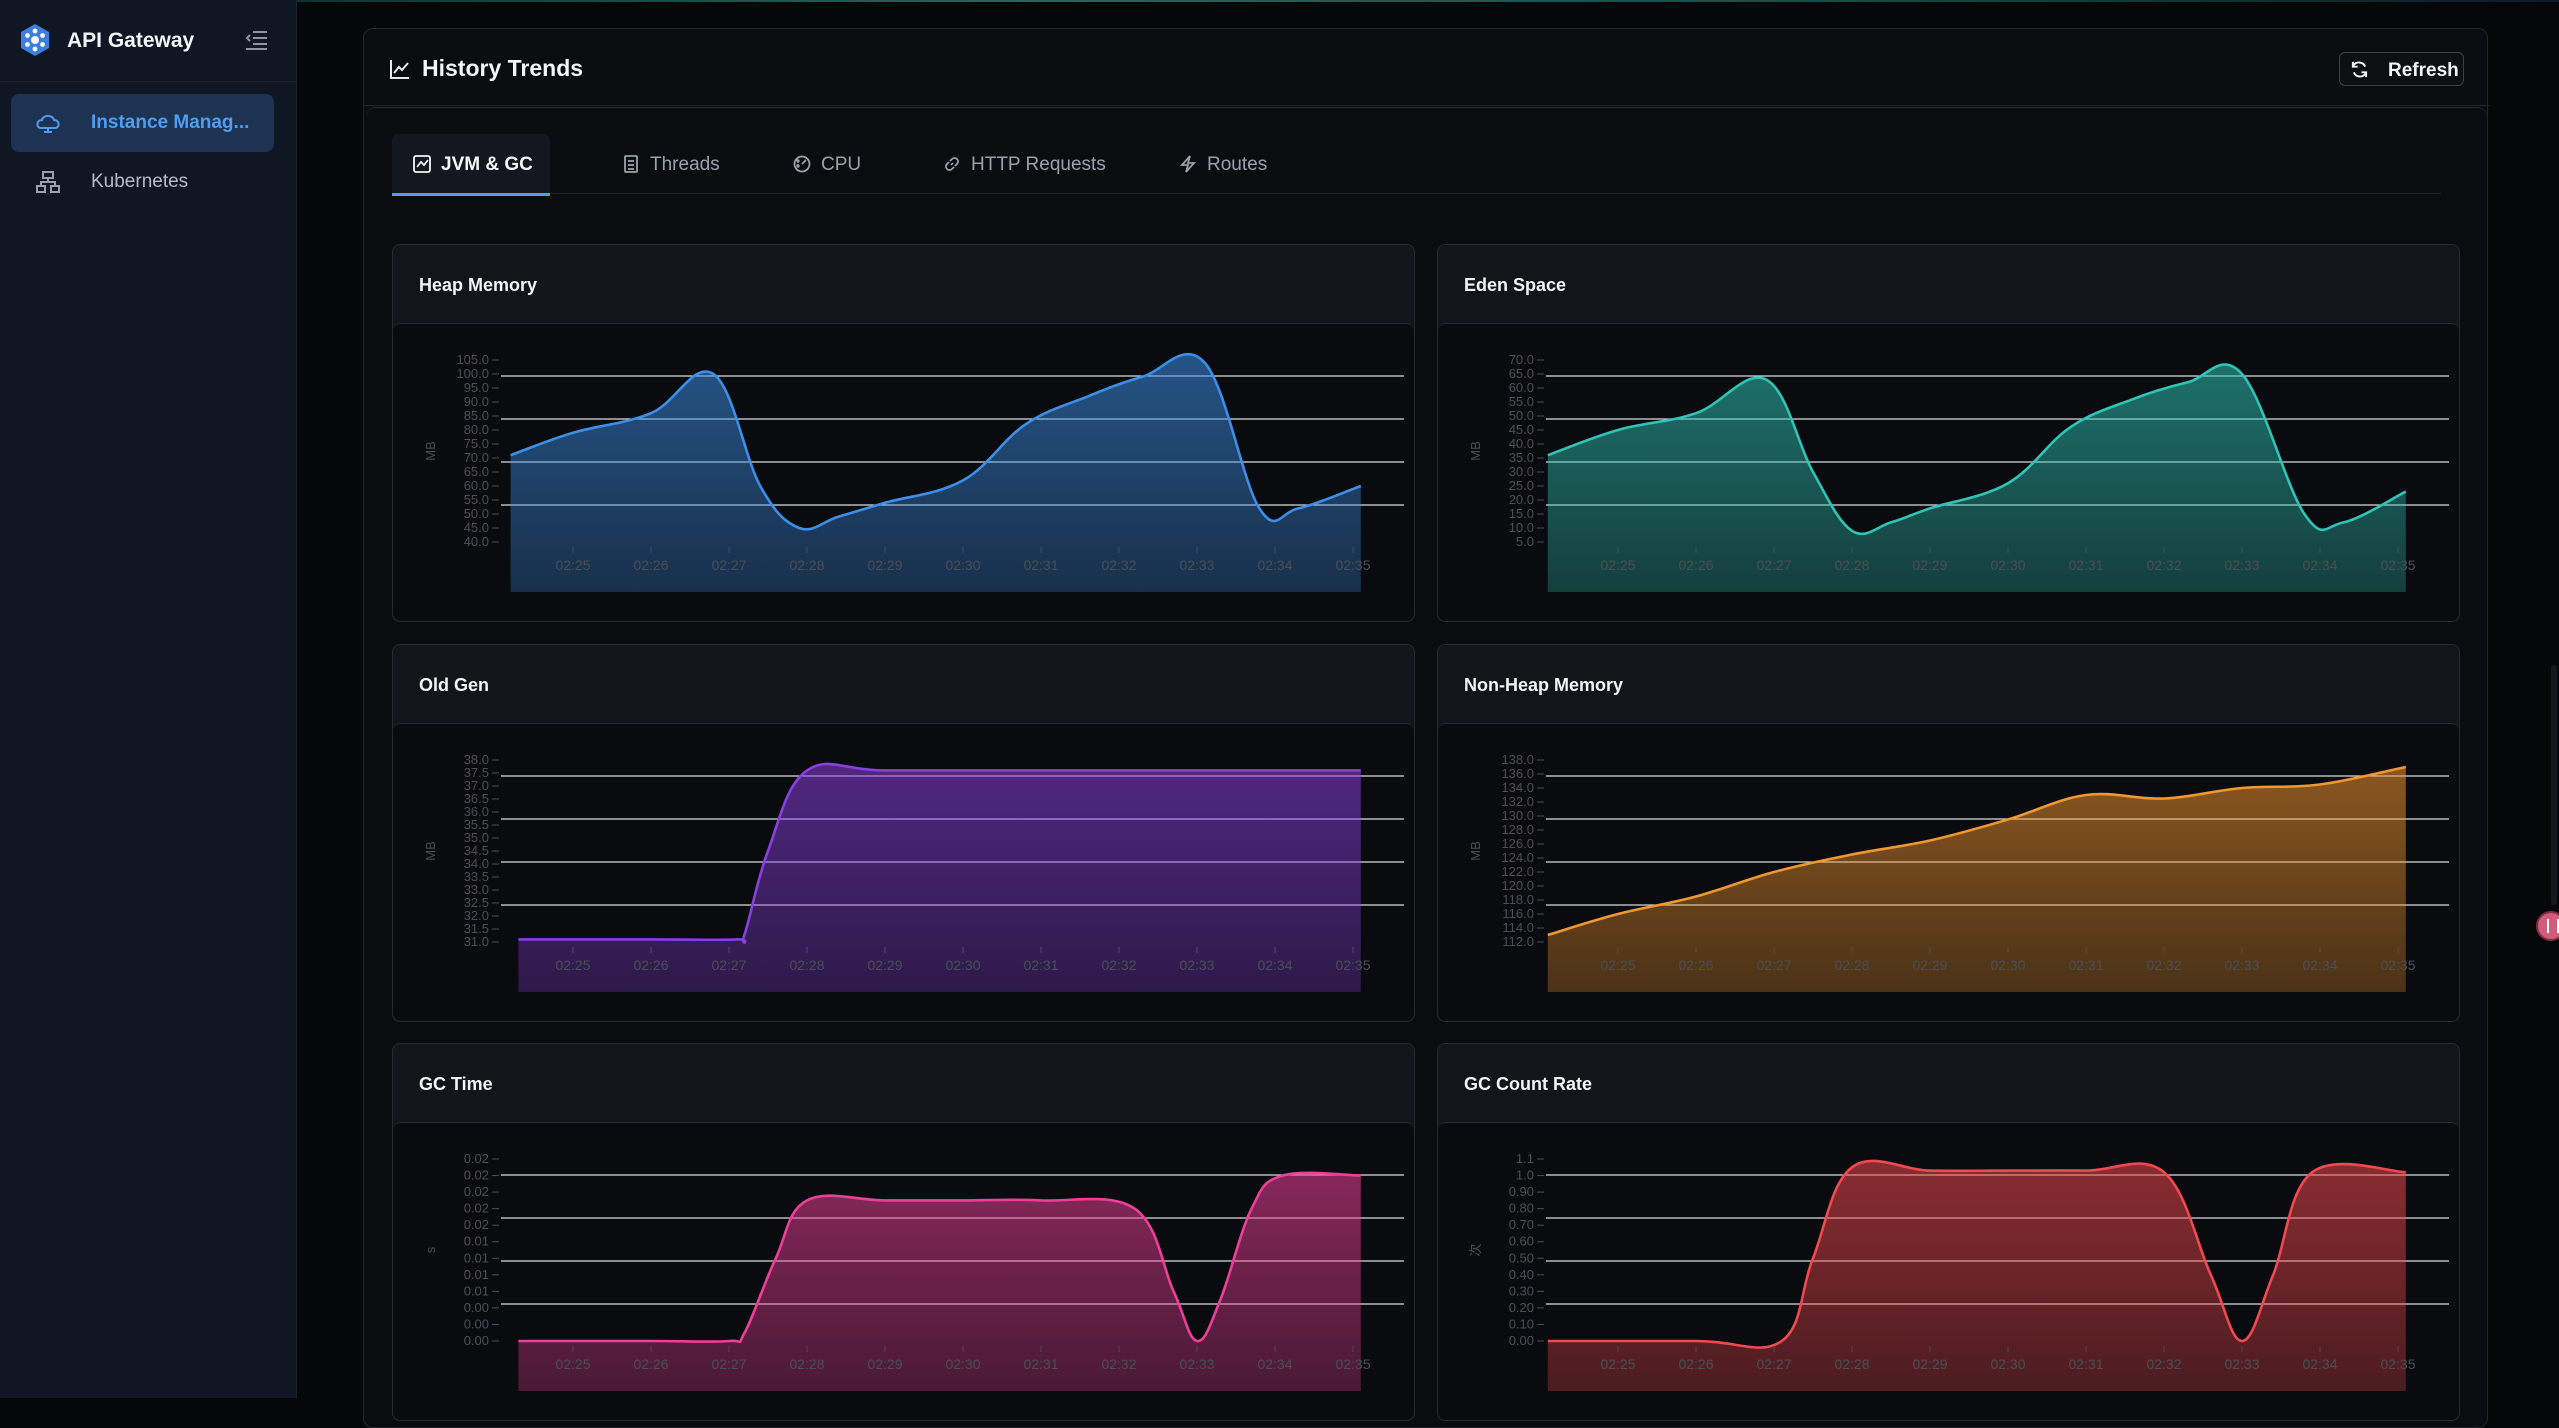  I want to click on chart-icon, so click(422, 164).